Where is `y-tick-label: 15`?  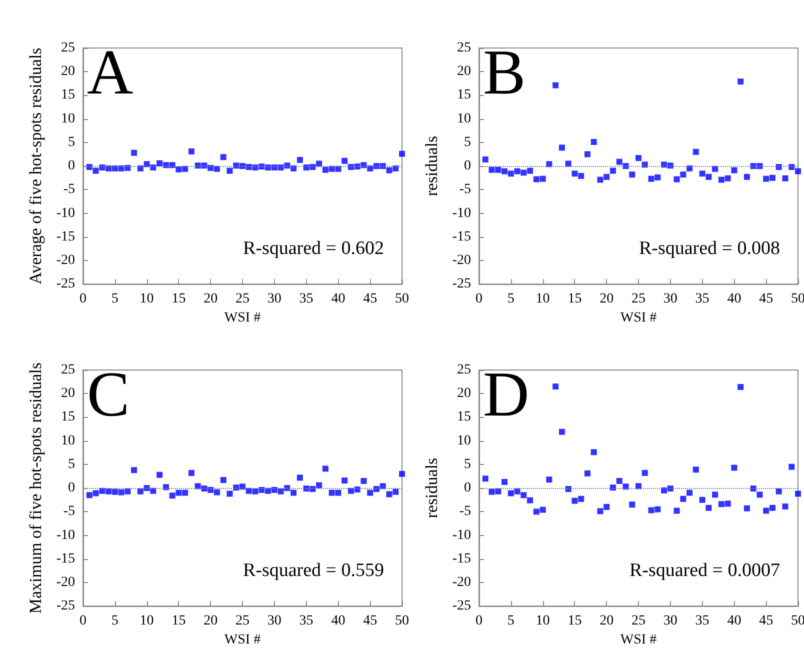 y-tick-label: 15 is located at coordinates (68, 417).